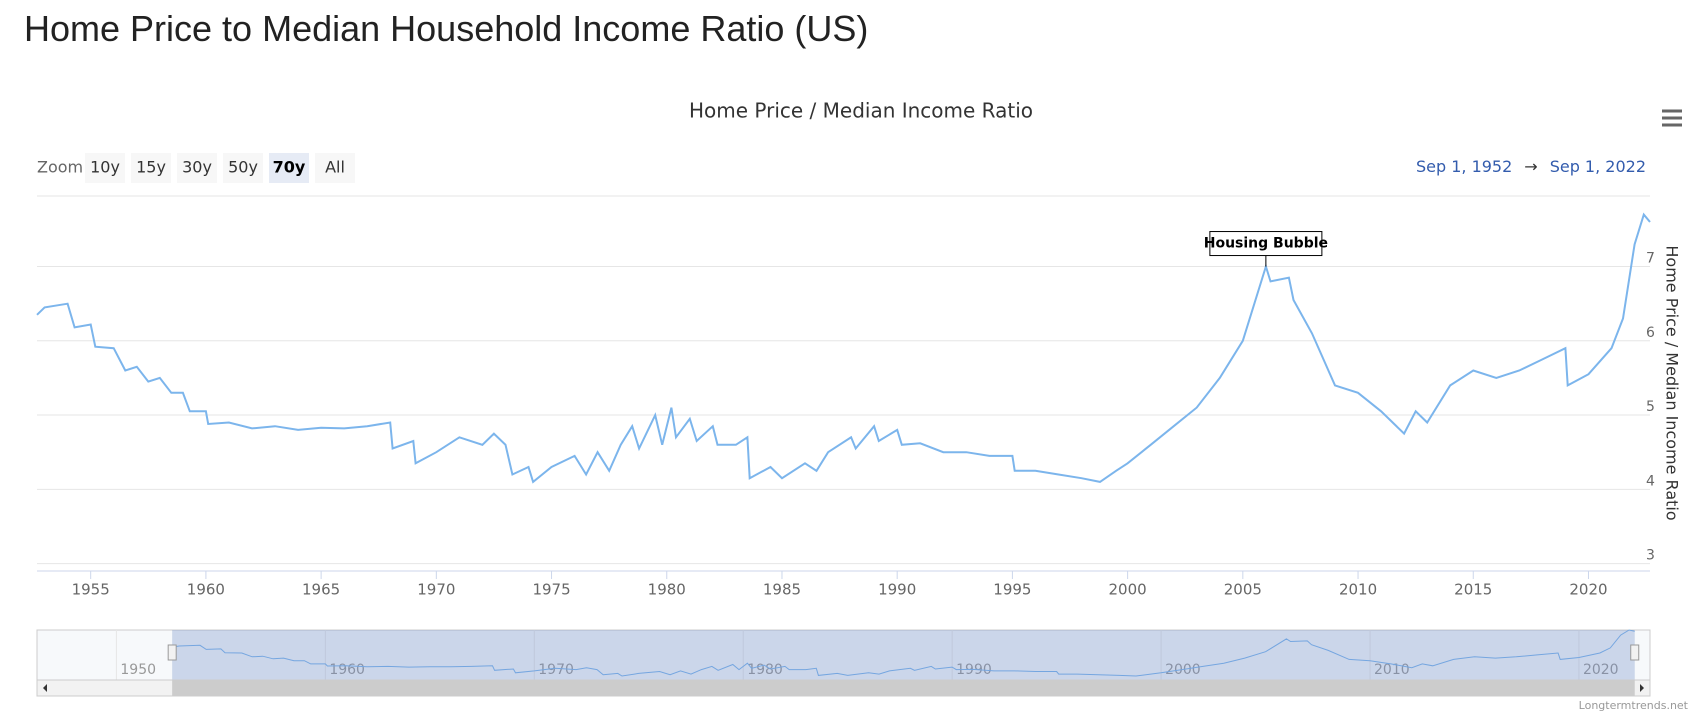  I want to click on zoom-button-label: 50y, so click(243, 167).